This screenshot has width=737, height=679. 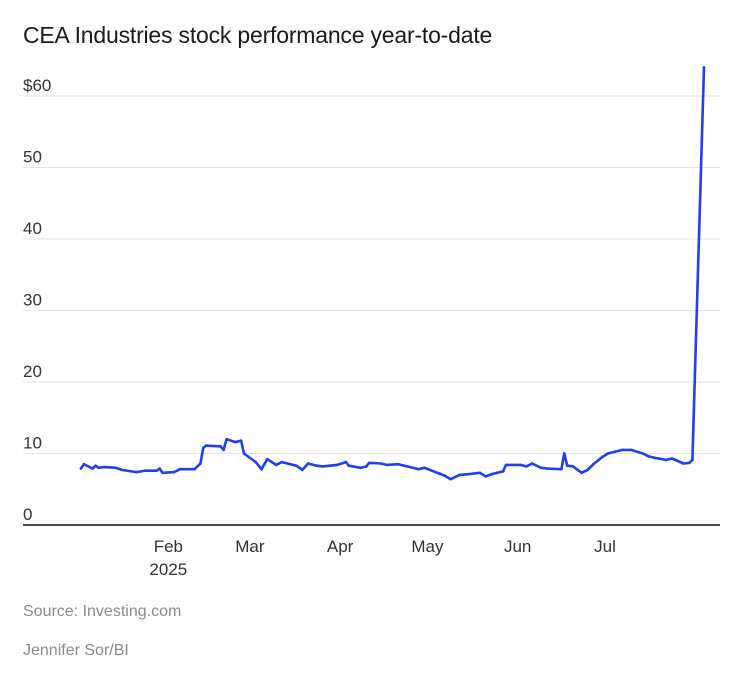 I want to click on x-tick-sublabel-2025: 2025, so click(x=168, y=569).